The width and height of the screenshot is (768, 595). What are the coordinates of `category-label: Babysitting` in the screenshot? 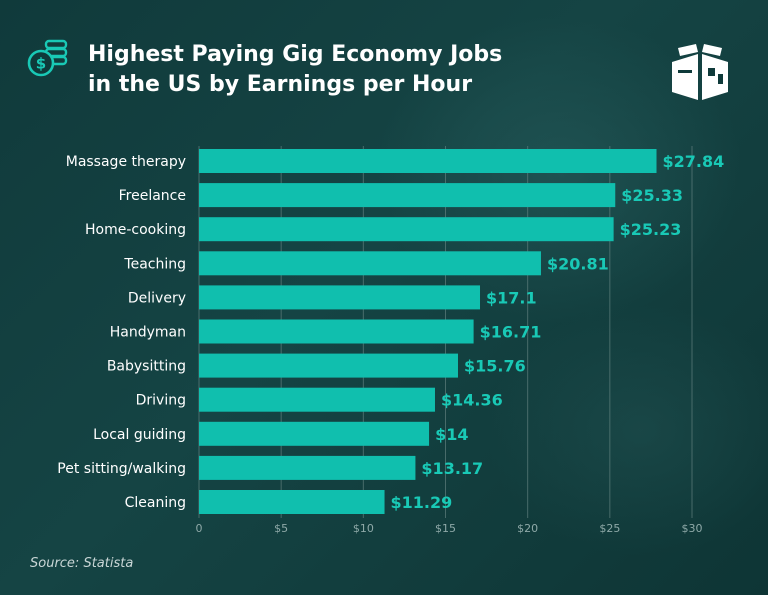 It's located at (146, 367).